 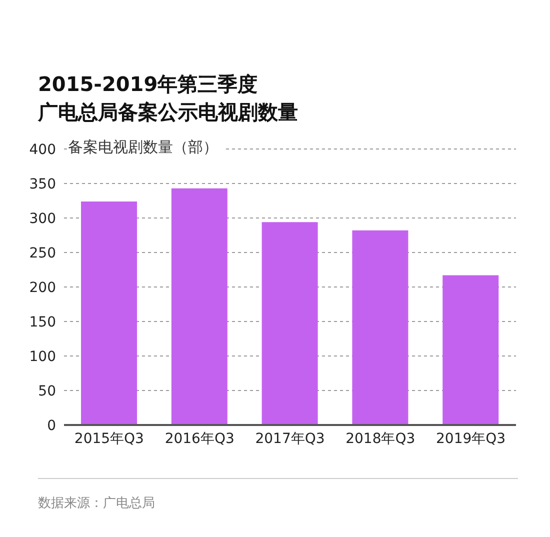 What do you see at coordinates (168, 112) in the screenshot?
I see `chart-subtitle: 广电总局备案公示电视剧数量` at bounding box center [168, 112].